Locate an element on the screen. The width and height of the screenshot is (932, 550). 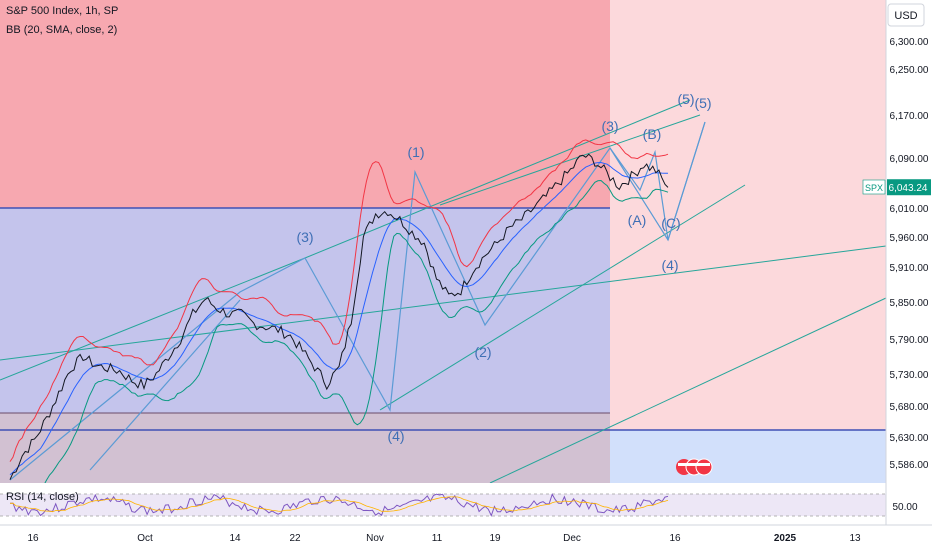
chart-title: S&P 500 Index, 1h, SP is located at coordinates (62, 11).